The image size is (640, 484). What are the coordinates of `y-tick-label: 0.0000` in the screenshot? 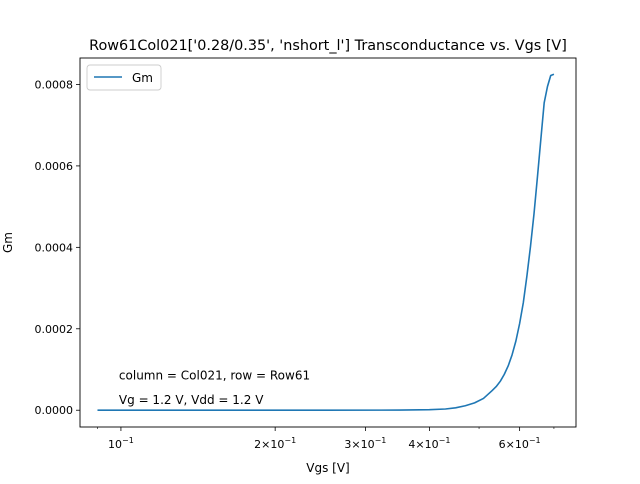 It's located at (54, 410).